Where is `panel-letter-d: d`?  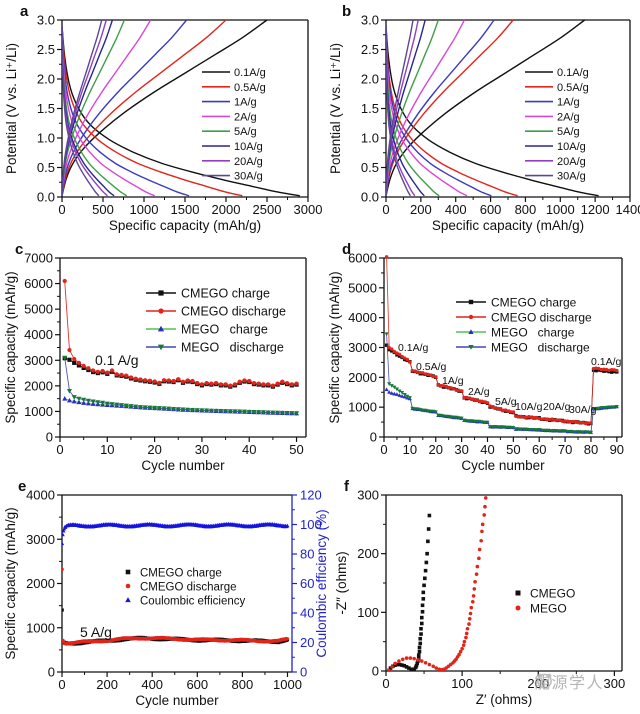 panel-letter-d: d is located at coordinates (347, 249).